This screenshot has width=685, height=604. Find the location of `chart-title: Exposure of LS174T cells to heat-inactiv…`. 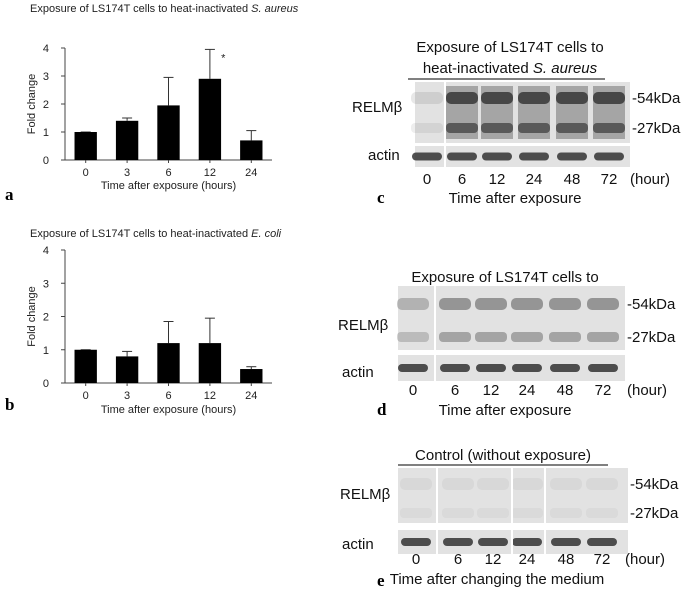

chart-title: Exposure of LS174T cells to heat-inactiv… is located at coordinates (156, 234).